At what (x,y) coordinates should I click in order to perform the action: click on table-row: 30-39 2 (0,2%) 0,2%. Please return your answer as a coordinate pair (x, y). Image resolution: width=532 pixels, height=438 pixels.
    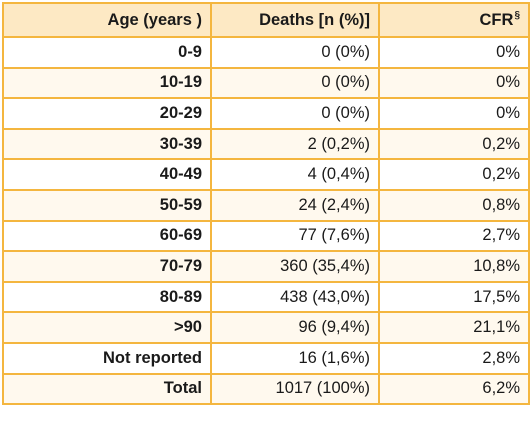
    Looking at the image, I should click on (266, 144).